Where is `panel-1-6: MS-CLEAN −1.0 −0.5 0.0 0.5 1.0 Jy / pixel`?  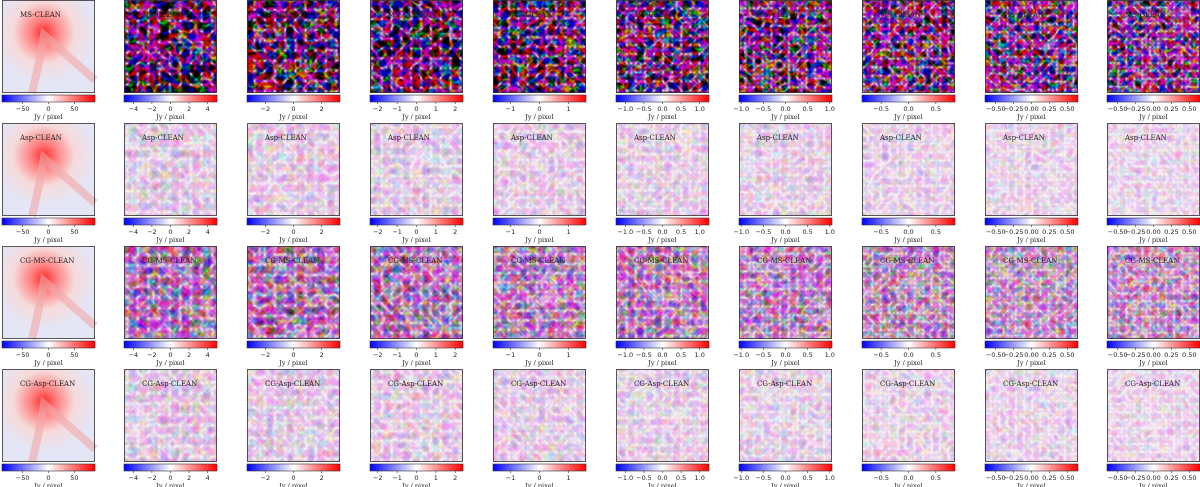
panel-1-6: MS-CLEAN −1.0 −0.5 0.0 0.5 1.0 Jy / pixel is located at coordinates (662, 60).